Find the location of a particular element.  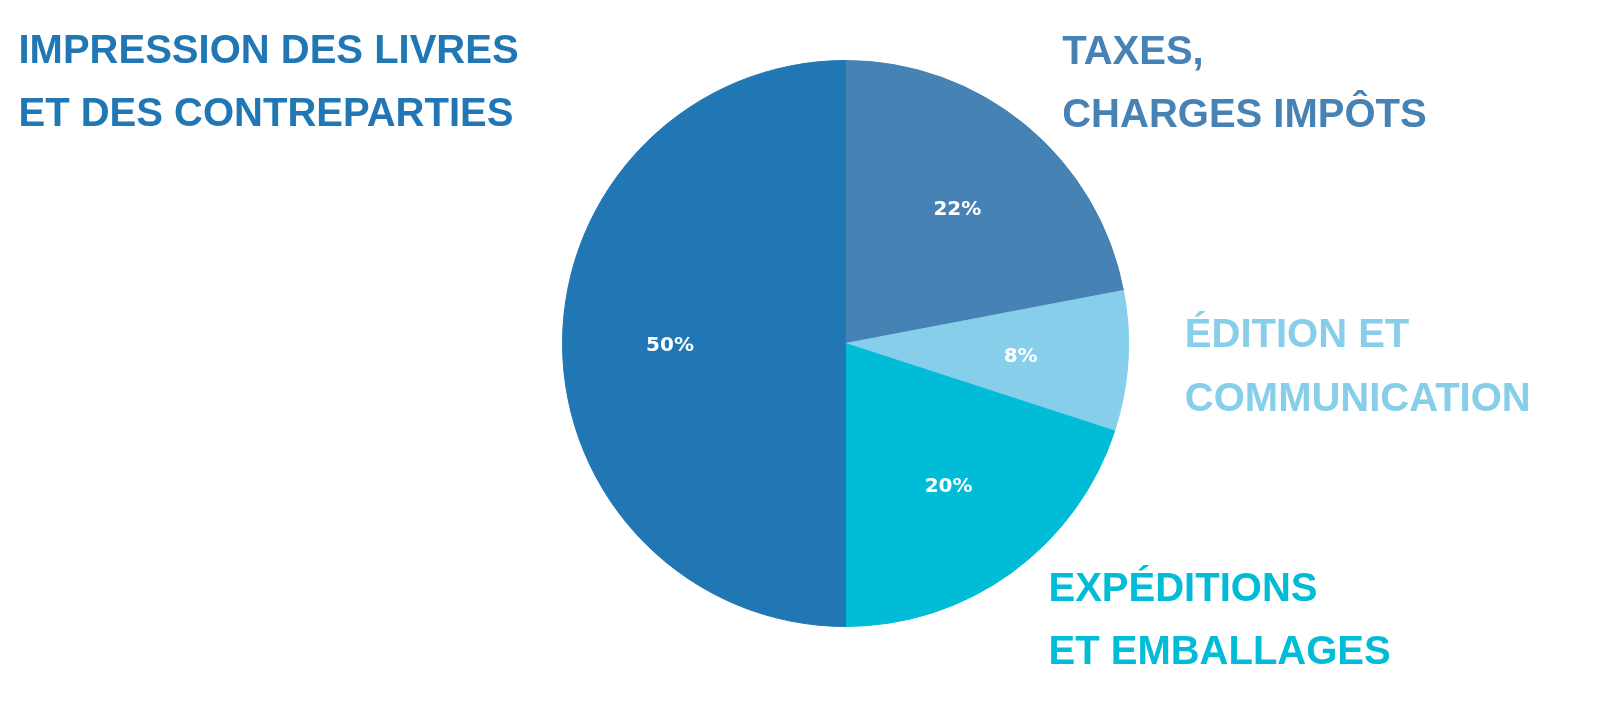

slice-label: ÉDITION ET COMMUNICATION is located at coordinates (1357, 364).